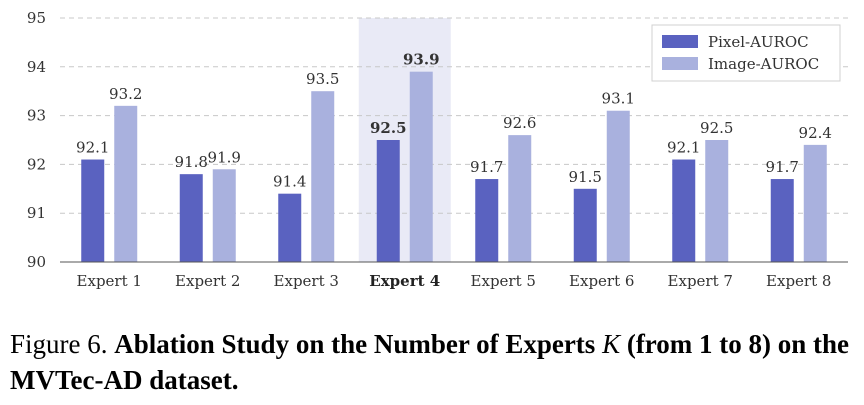 The width and height of the screenshot is (864, 405). Describe the element at coordinates (224, 157) in the screenshot. I see `value-label: 91.9` at that location.